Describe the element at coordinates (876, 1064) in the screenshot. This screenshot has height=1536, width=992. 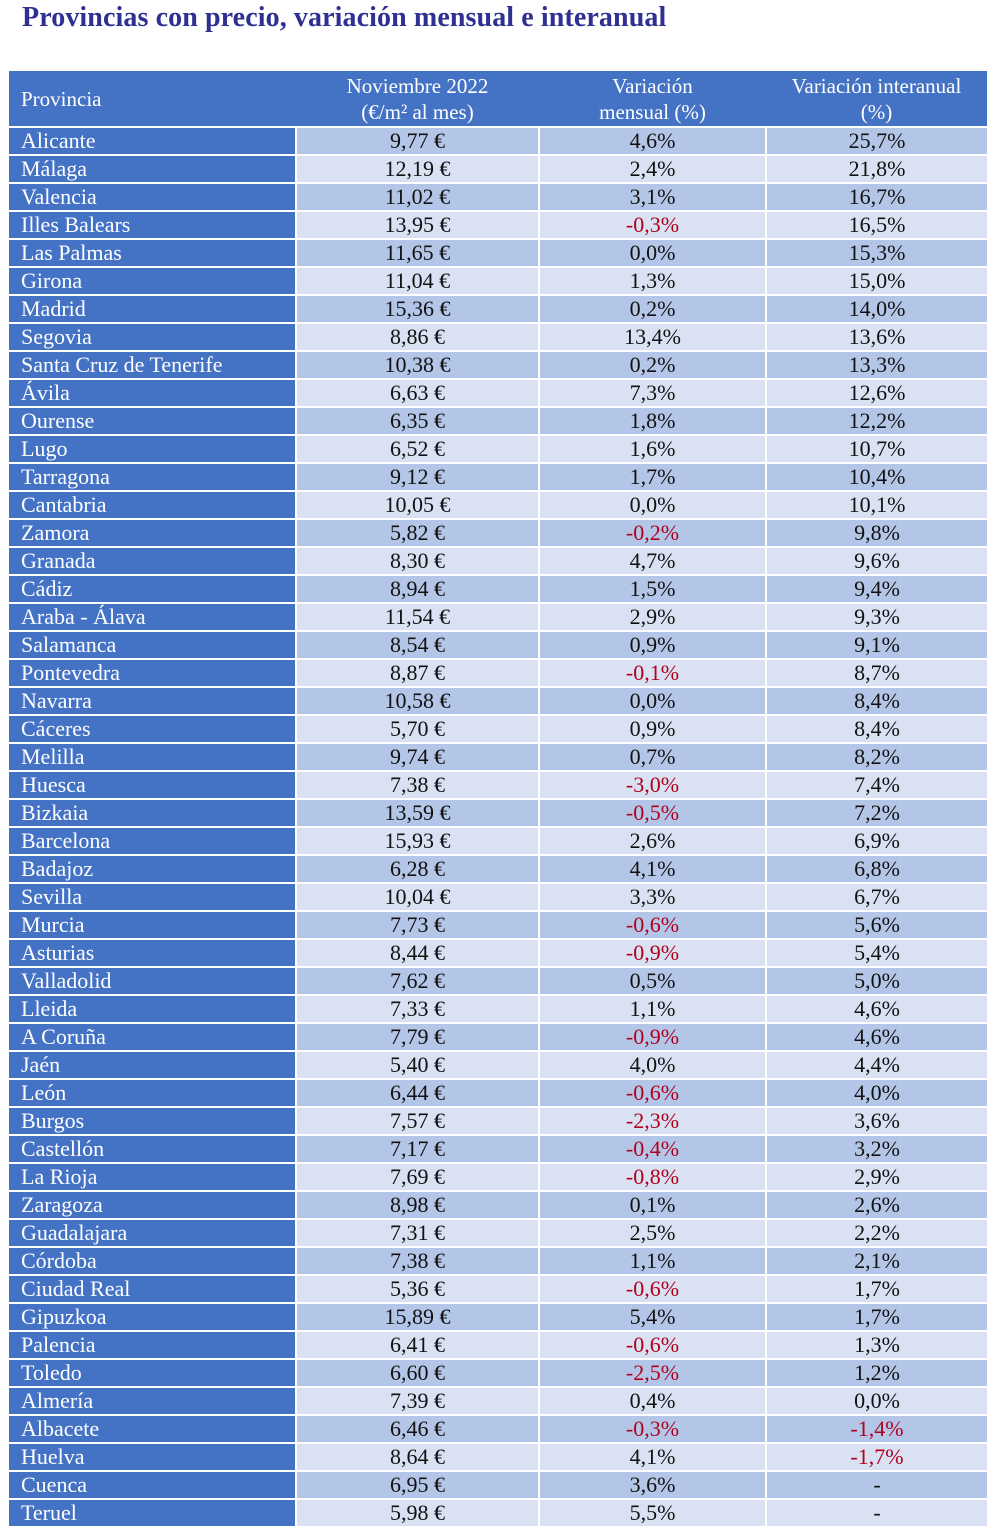
I see `yearly-variation-cell: 4,4%` at that location.